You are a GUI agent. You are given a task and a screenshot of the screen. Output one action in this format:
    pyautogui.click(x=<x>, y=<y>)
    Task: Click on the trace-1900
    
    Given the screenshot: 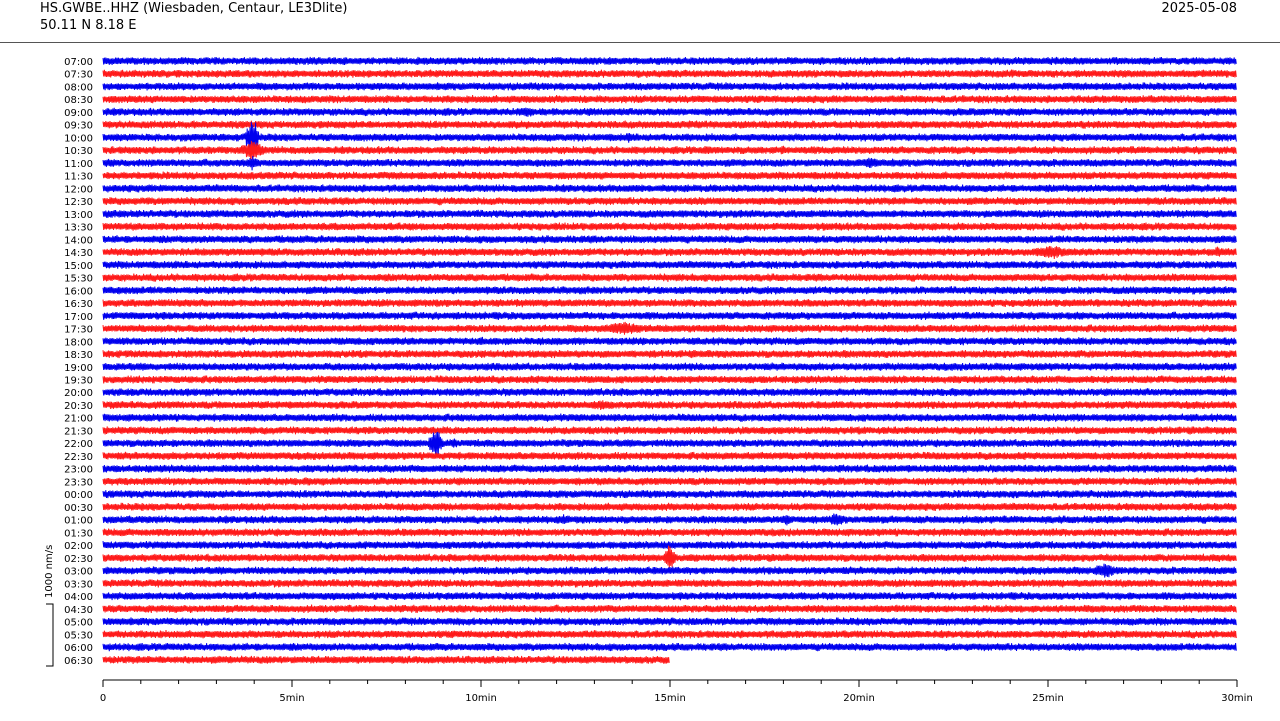 What is the action you would take?
    pyautogui.click(x=669, y=366)
    